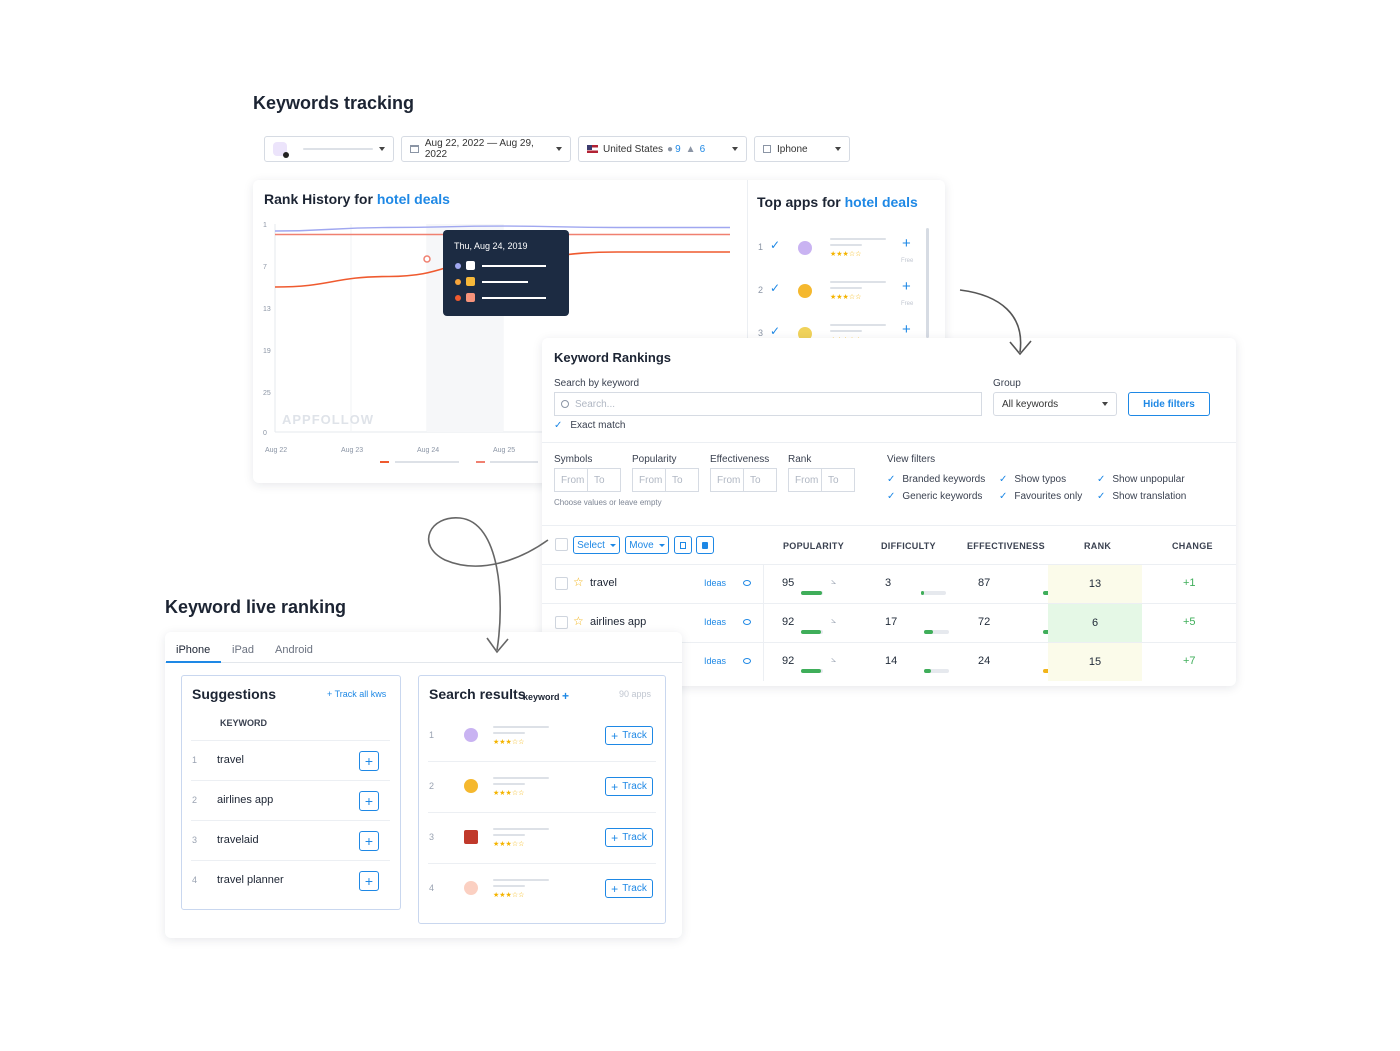 This screenshot has width=1400, height=1051. Describe the element at coordinates (662, 149) in the screenshot. I see `country-selector: United States ● 9 ▲ 6` at that location.